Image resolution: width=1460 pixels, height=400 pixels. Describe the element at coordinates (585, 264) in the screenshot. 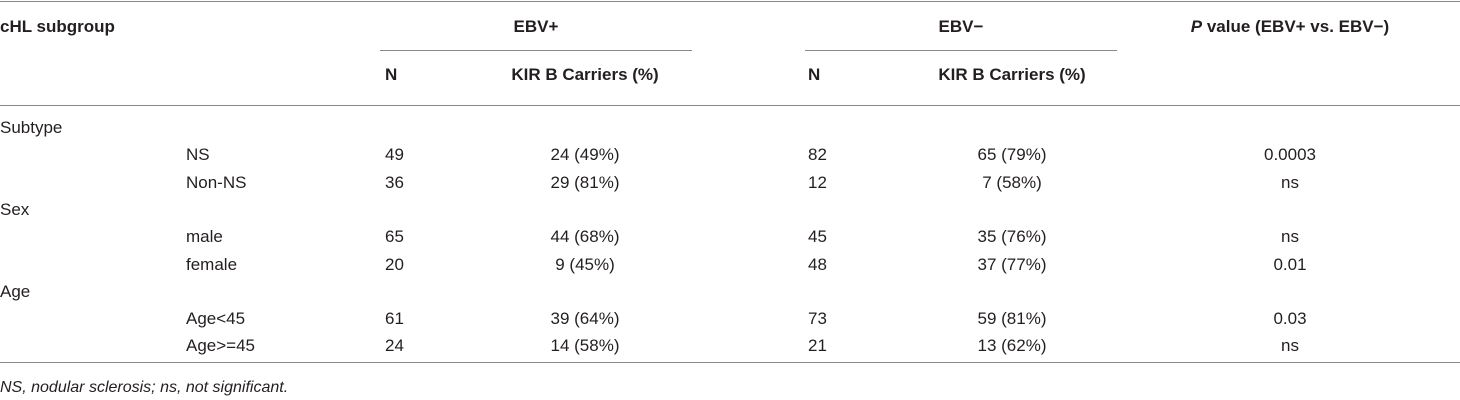

I see `kir-ebv-pos: 9 (45%)` at that location.